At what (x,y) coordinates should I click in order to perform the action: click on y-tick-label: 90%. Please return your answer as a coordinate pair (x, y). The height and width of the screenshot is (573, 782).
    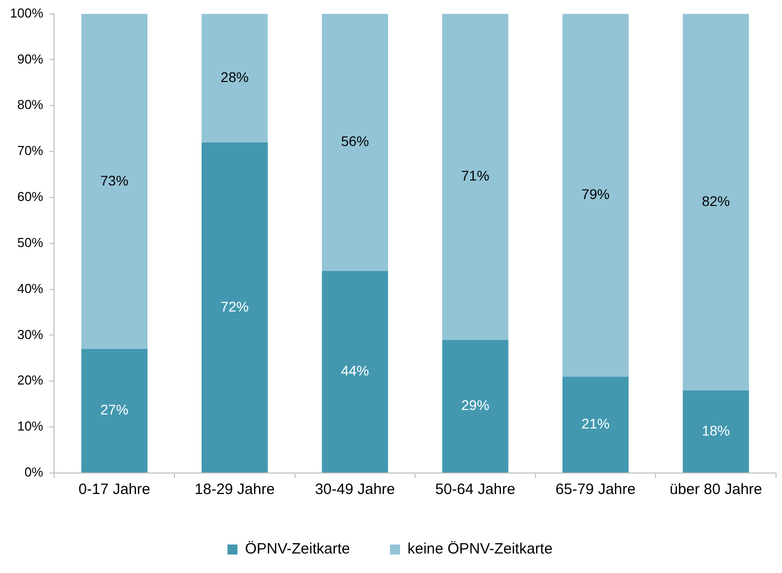
    Looking at the image, I should click on (30, 58).